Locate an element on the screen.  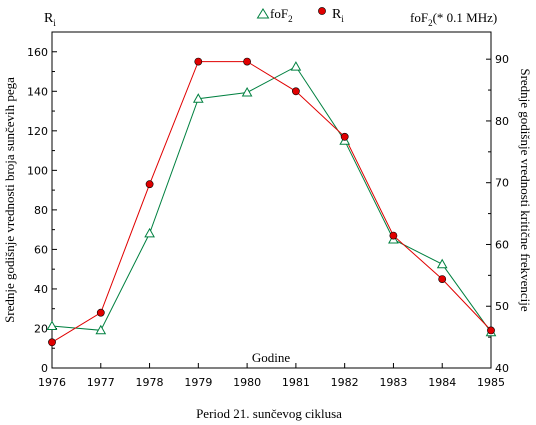
x-tick-label: 1979 is located at coordinates (198, 382).